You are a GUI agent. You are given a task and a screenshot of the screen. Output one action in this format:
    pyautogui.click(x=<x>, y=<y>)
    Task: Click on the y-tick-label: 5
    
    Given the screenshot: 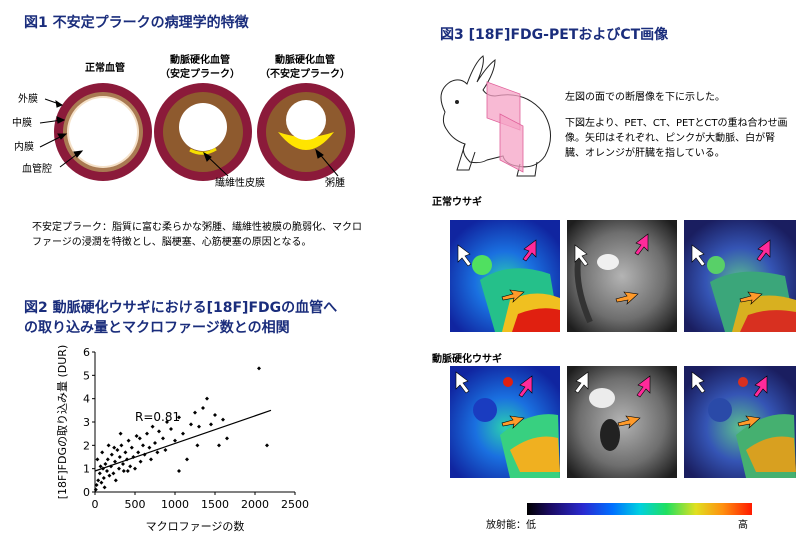 What is the action you would take?
    pyautogui.click(x=86, y=375)
    